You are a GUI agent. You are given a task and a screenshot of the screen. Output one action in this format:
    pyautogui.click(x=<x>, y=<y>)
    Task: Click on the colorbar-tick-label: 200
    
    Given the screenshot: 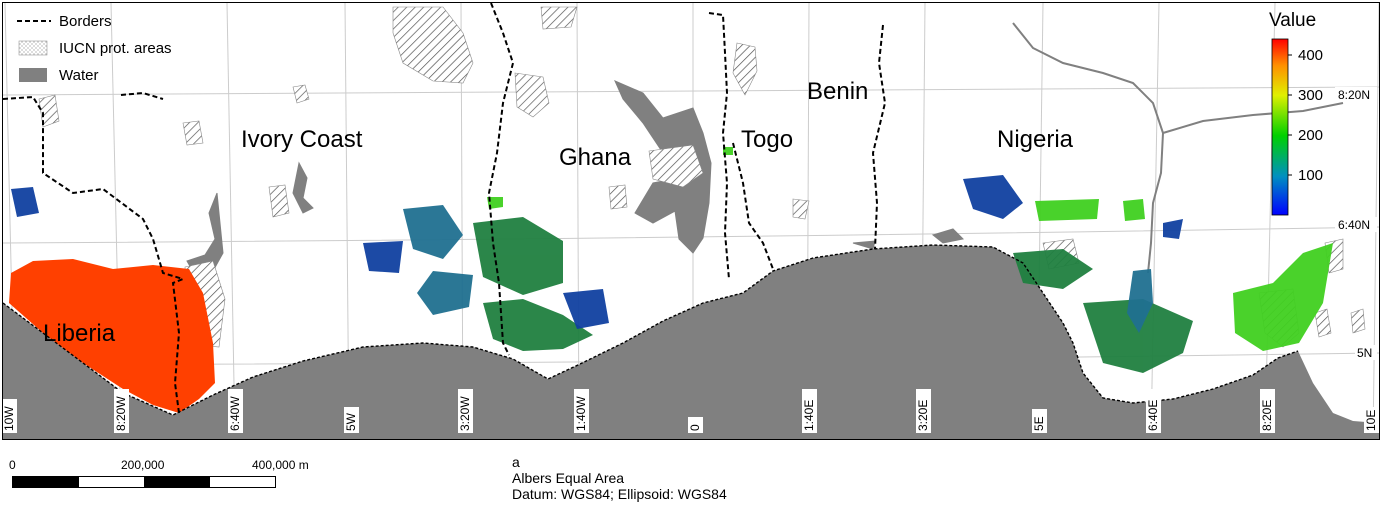 What is the action you would take?
    pyautogui.click(x=1310, y=135)
    